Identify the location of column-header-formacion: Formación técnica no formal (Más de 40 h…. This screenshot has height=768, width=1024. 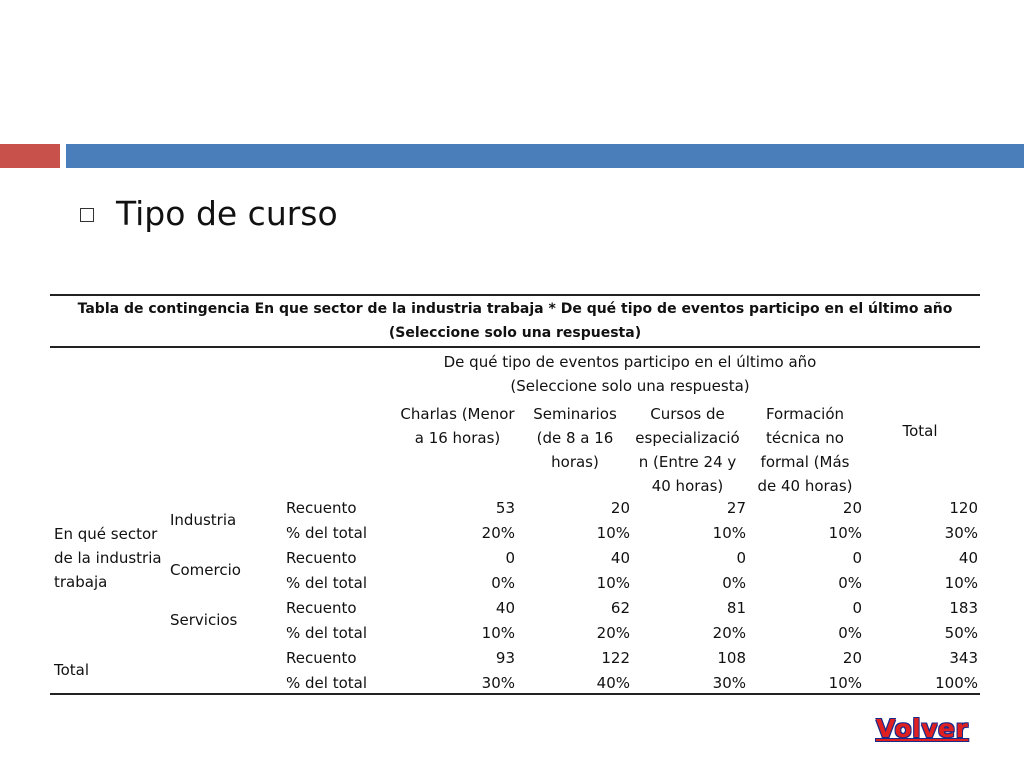
(805, 450).